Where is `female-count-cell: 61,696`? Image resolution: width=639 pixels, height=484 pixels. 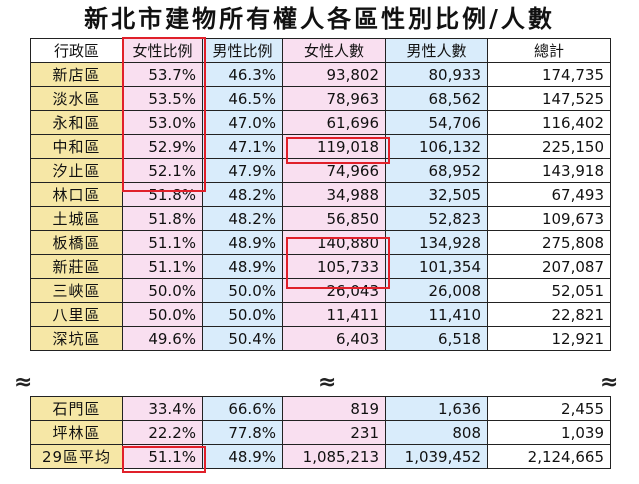 female-count-cell: 61,696 is located at coordinates (334, 122).